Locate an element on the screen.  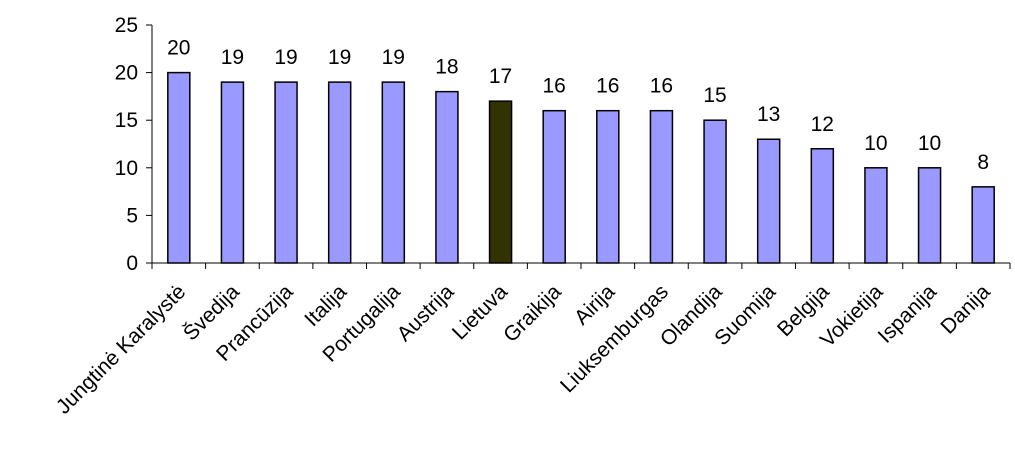
y-tick-label: 20 is located at coordinates (126, 73).